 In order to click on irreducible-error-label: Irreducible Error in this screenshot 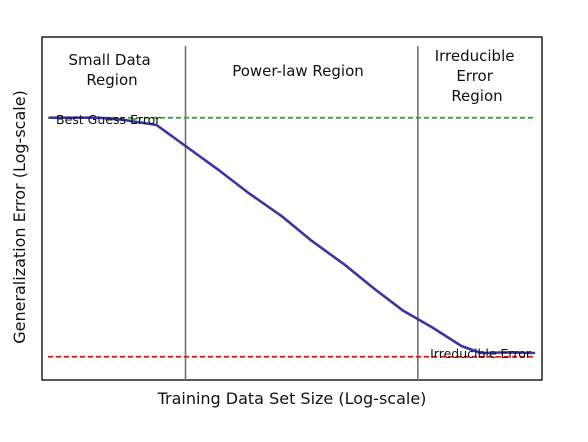, I will do `click(481, 353)`.